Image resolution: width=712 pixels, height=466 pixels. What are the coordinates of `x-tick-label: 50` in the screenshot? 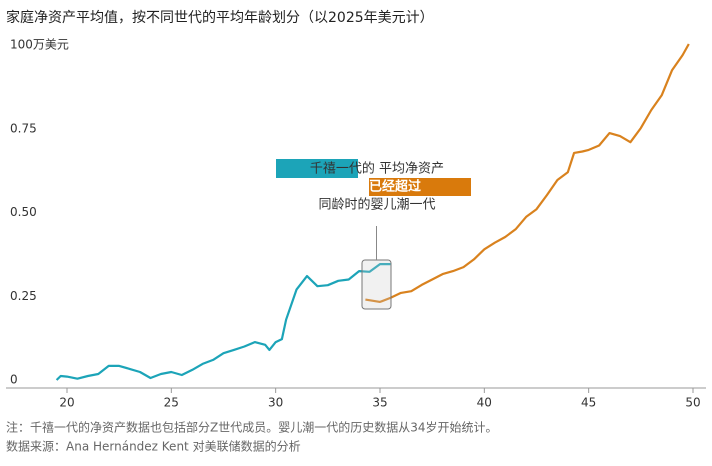 It's located at (692, 403).